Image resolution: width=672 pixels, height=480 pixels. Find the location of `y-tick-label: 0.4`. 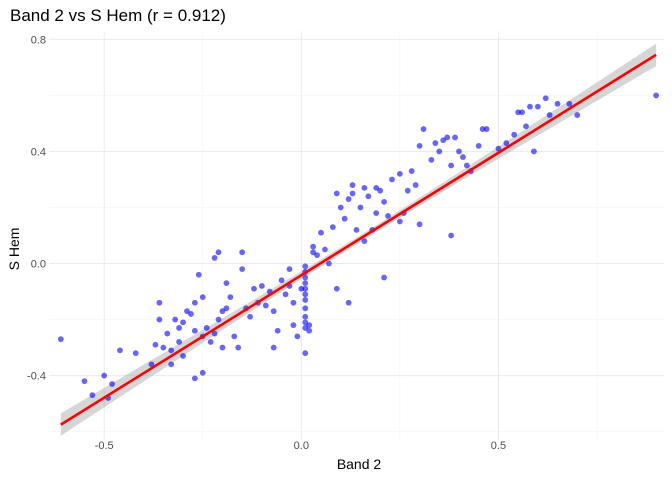

y-tick-label: 0.4 is located at coordinates (38, 152).